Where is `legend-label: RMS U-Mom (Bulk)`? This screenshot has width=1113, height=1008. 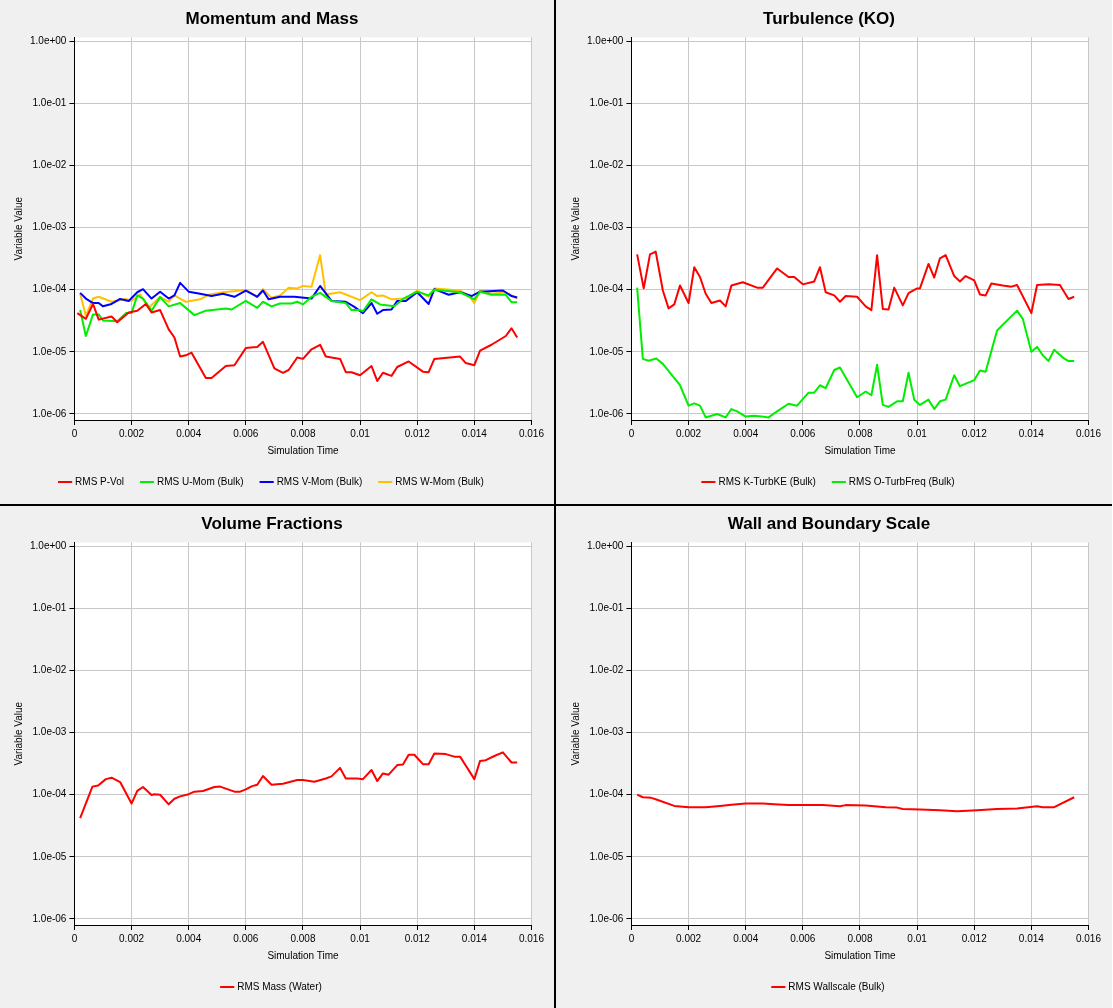 legend-label: RMS U-Mom (Bulk) is located at coordinates (200, 481).